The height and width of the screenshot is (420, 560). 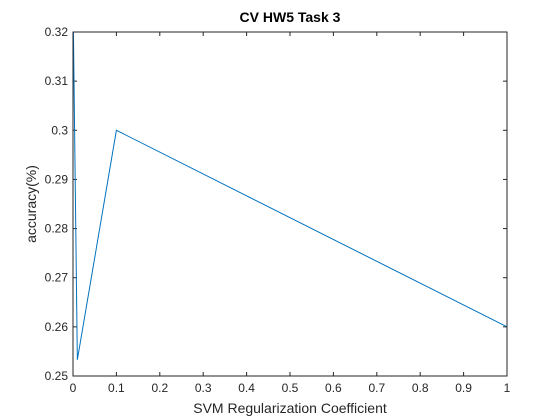 I want to click on y-tick-label: 0.3, so click(x=59, y=130).